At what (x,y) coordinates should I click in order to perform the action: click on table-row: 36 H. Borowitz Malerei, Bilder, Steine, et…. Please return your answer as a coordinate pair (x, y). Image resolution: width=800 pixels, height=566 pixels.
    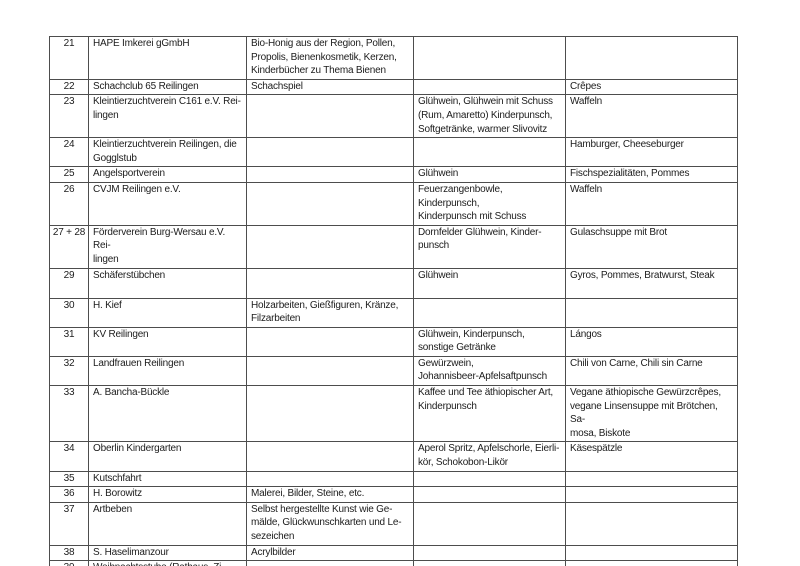
    Looking at the image, I should click on (393, 494).